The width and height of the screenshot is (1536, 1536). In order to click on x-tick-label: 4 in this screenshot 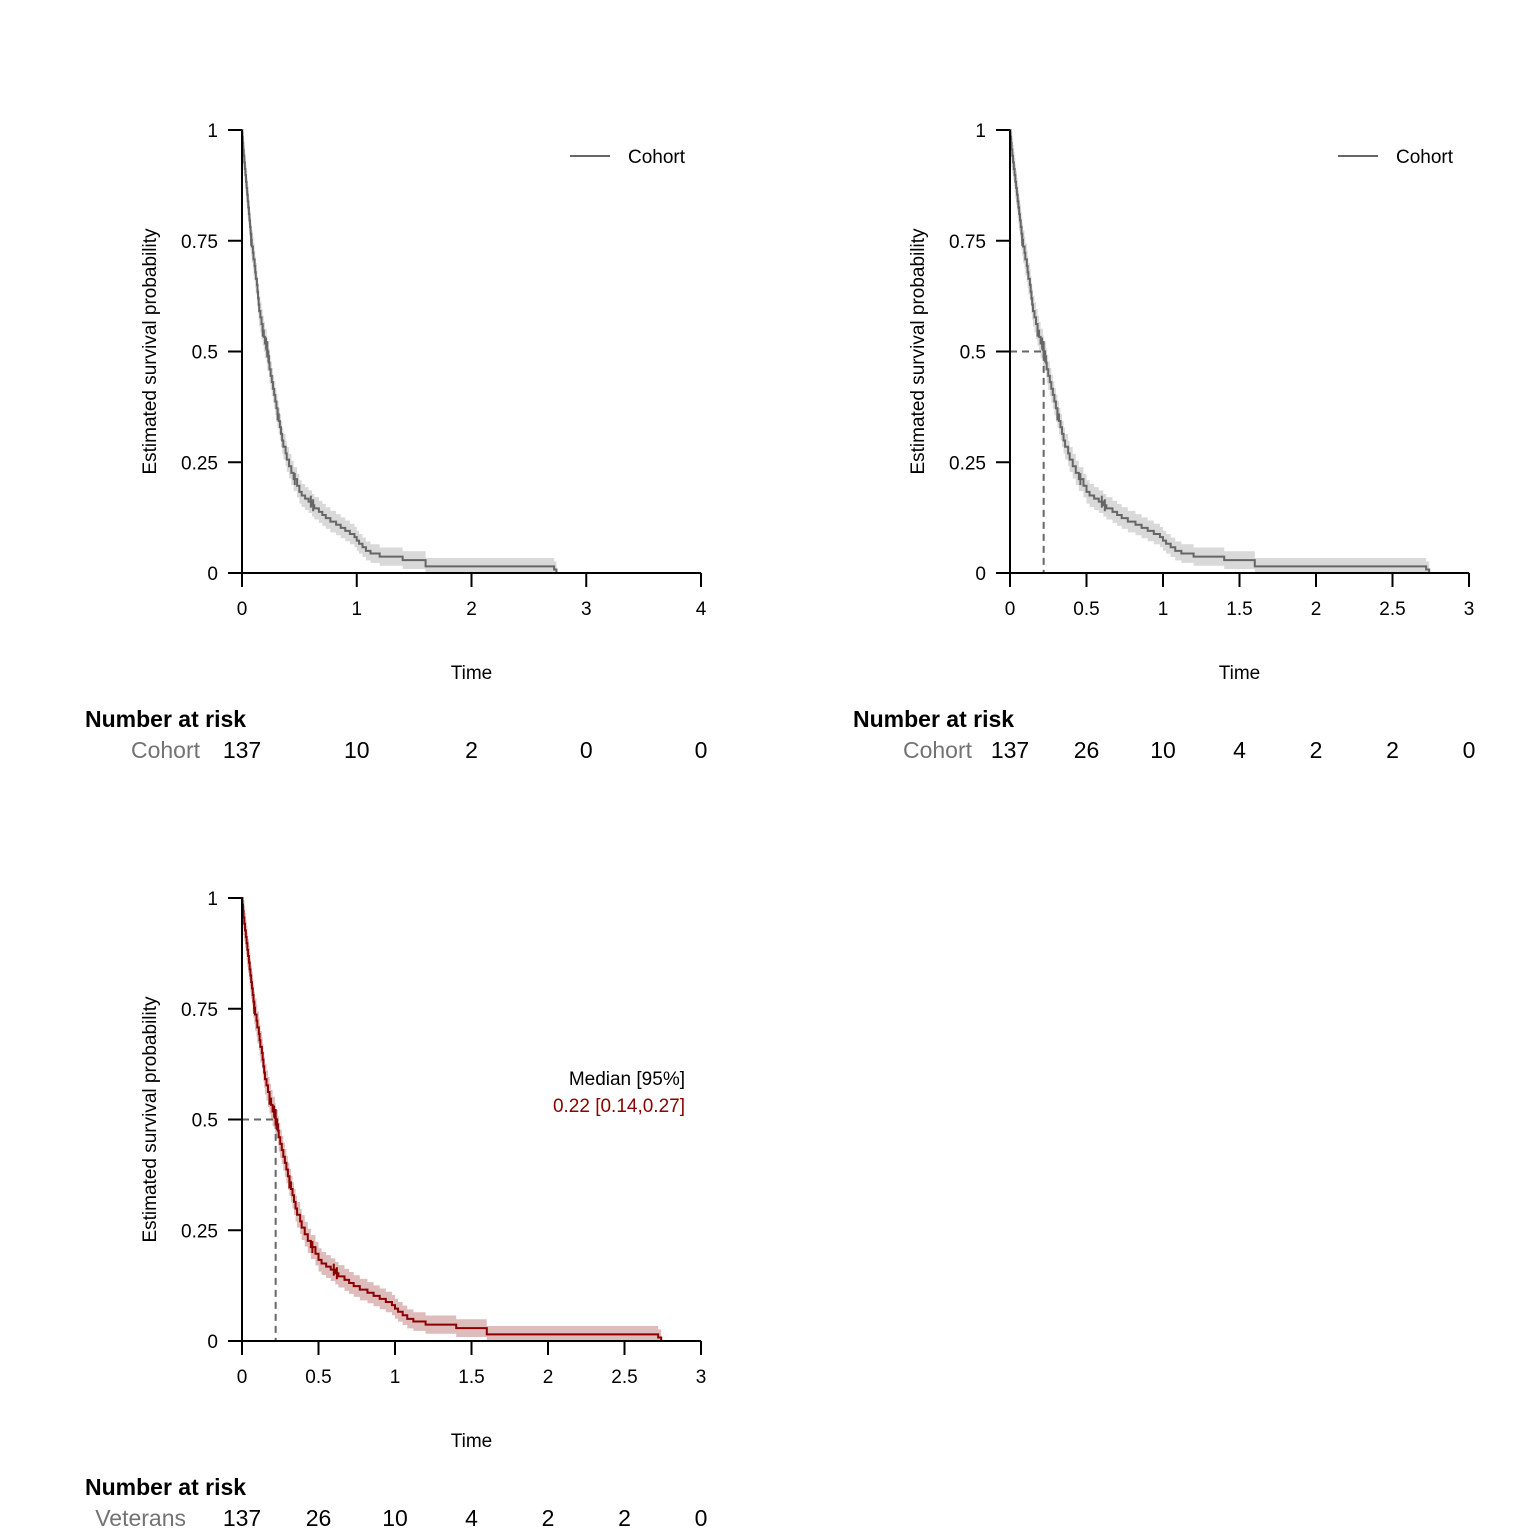, I will do `click(701, 609)`.